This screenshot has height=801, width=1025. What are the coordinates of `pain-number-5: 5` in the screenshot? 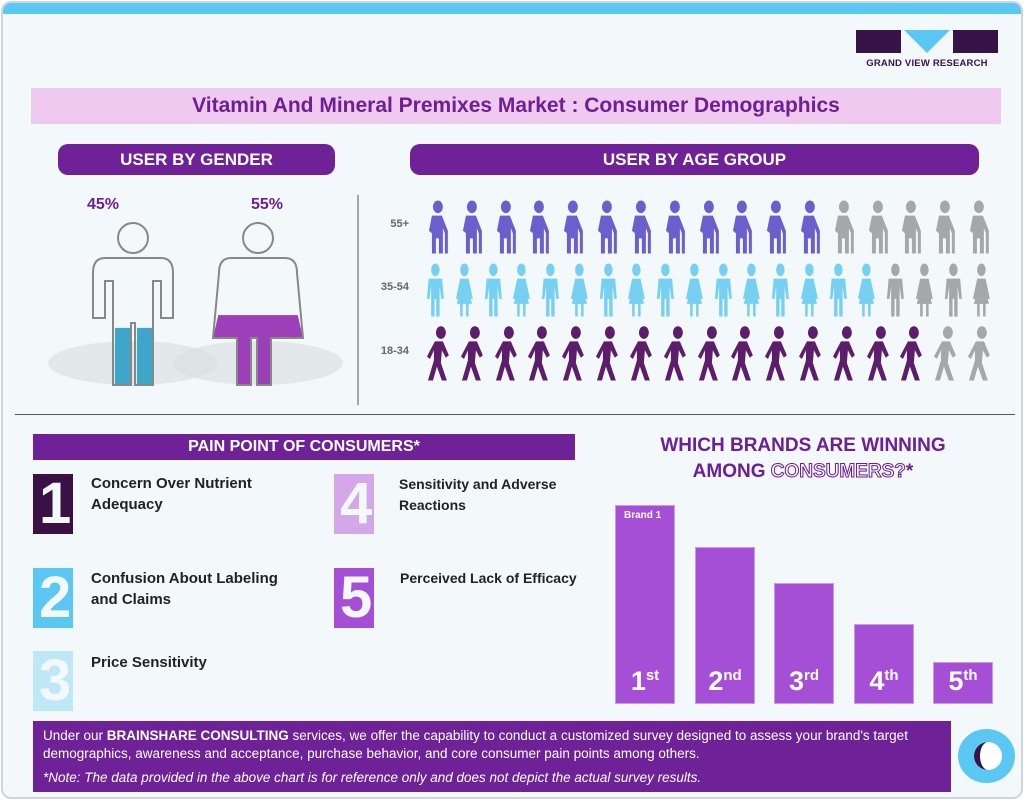 It's located at (354, 598).